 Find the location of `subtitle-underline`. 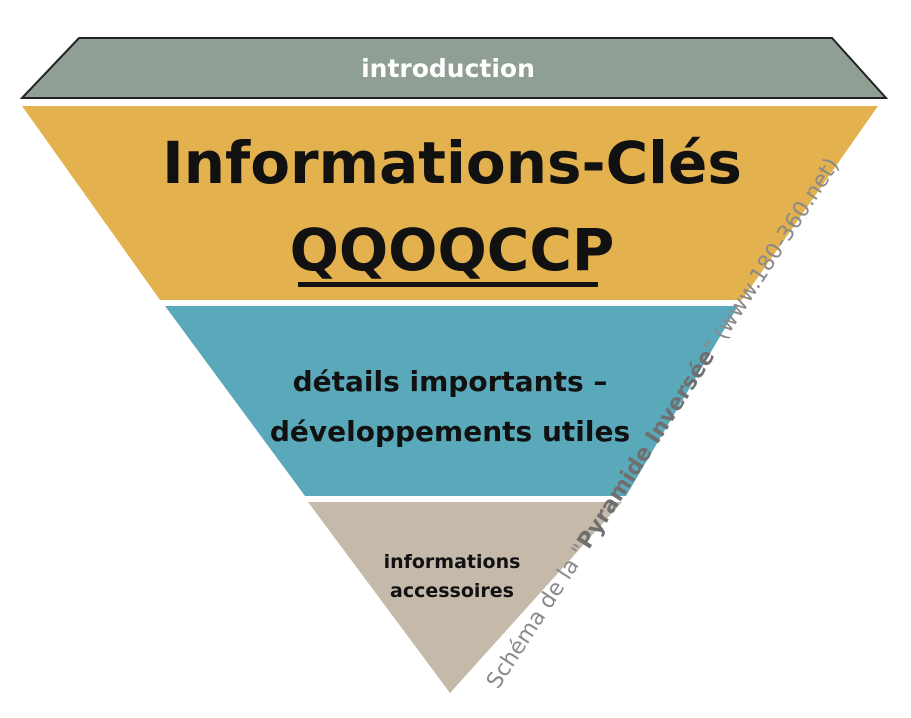

subtitle-underline is located at coordinates (448, 284).